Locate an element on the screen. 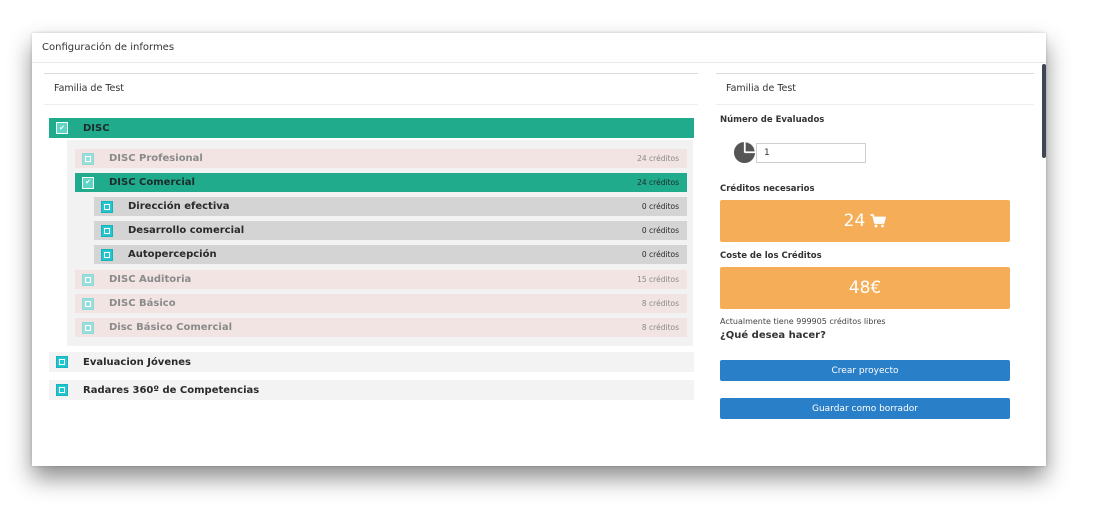  test-row-disc-auditoria: DISC Auditoria 15 créditos is located at coordinates (381, 279).